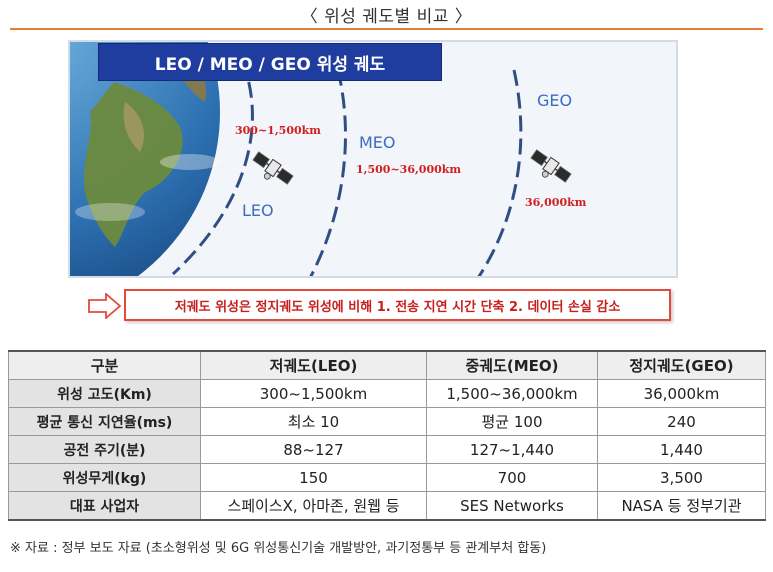  Describe the element at coordinates (512, 506) in the screenshot. I see `table-cell: SES Networks` at that location.